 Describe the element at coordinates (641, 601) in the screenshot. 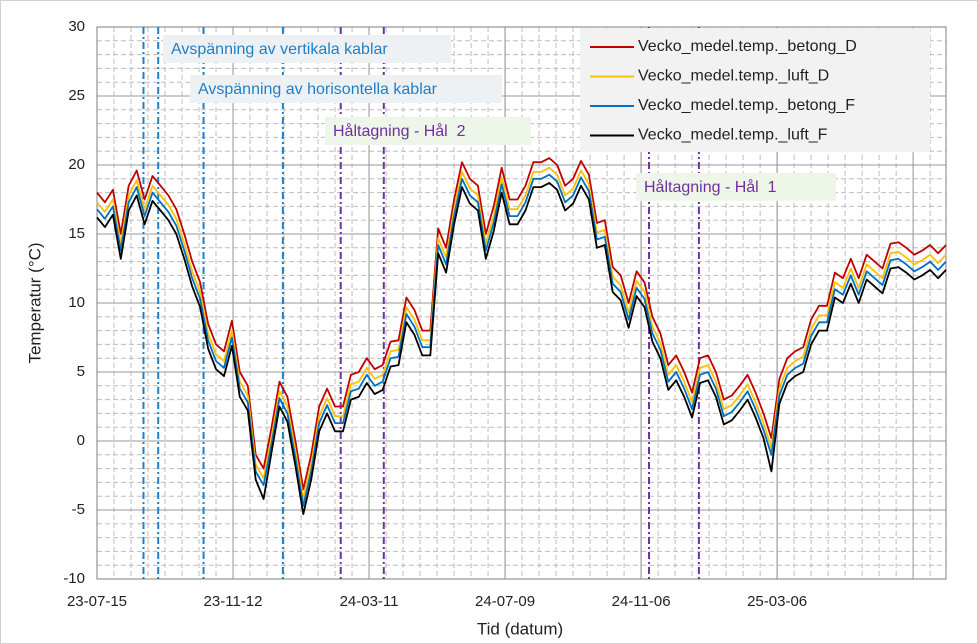

I see `x-tick-label: 24-11-06` at that location.